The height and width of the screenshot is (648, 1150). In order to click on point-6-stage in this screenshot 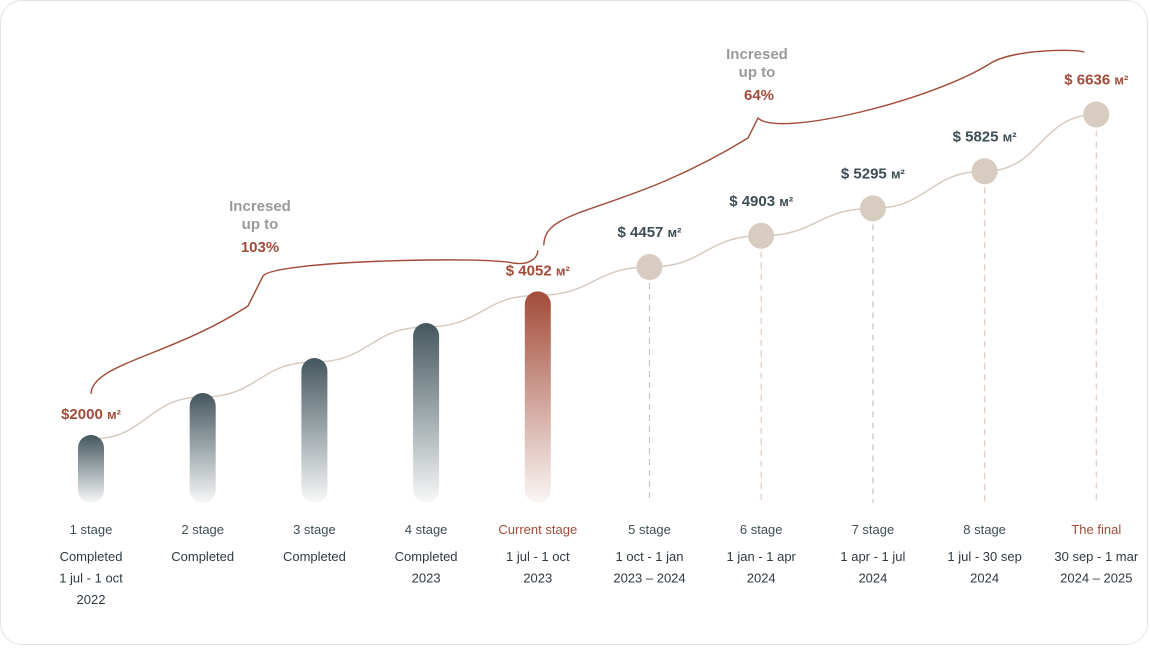, I will do `click(761, 235)`.